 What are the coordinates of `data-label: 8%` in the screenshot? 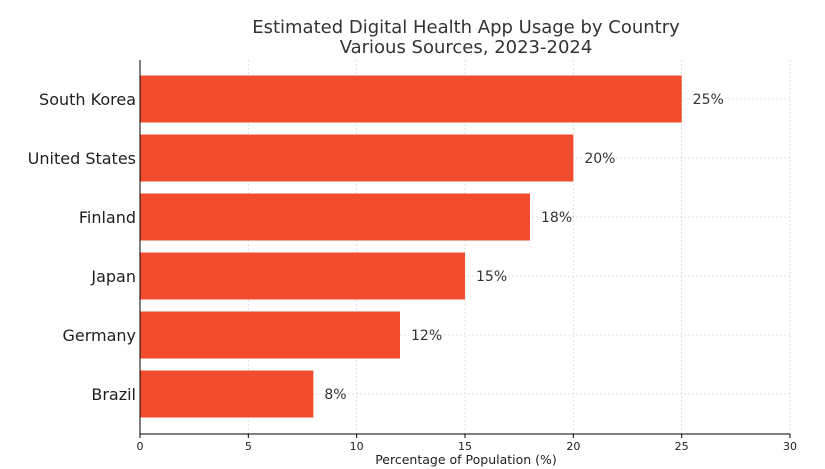 It's located at (335, 395).